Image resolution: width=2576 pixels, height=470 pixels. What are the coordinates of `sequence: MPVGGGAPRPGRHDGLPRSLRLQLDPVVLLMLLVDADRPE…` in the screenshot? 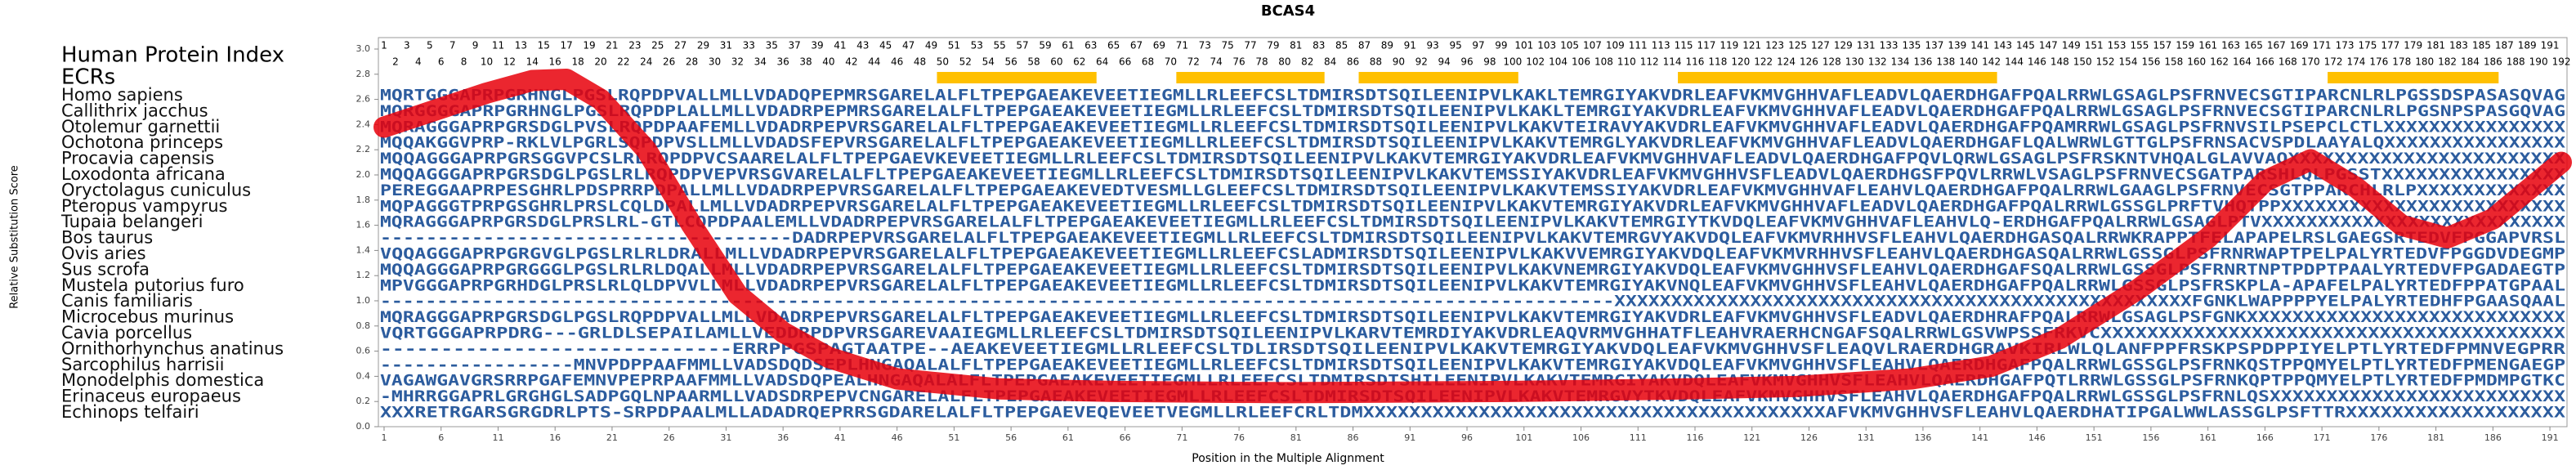 It's located at (1472, 285).